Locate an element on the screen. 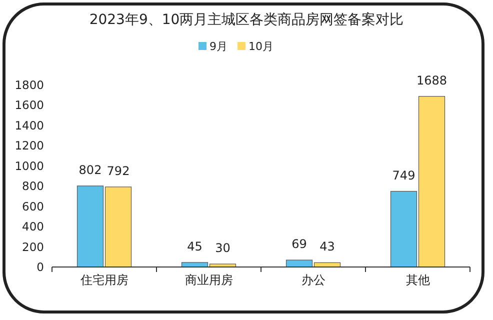 This screenshot has width=493, height=320. data-label: 69 is located at coordinates (299, 244).